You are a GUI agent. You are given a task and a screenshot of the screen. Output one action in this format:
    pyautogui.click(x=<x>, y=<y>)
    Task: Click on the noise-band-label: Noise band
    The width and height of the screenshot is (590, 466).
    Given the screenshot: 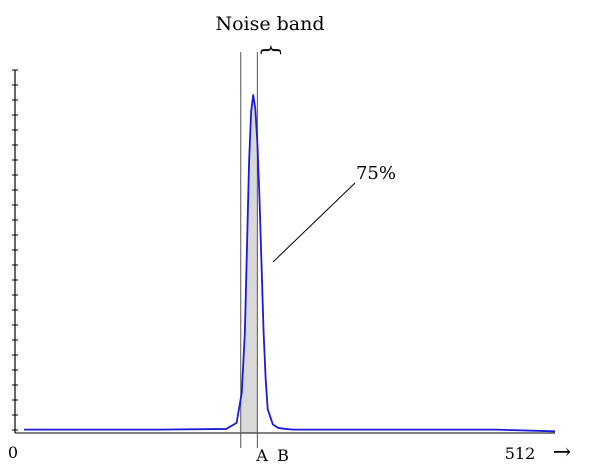 What is the action you would take?
    pyautogui.click(x=269, y=24)
    